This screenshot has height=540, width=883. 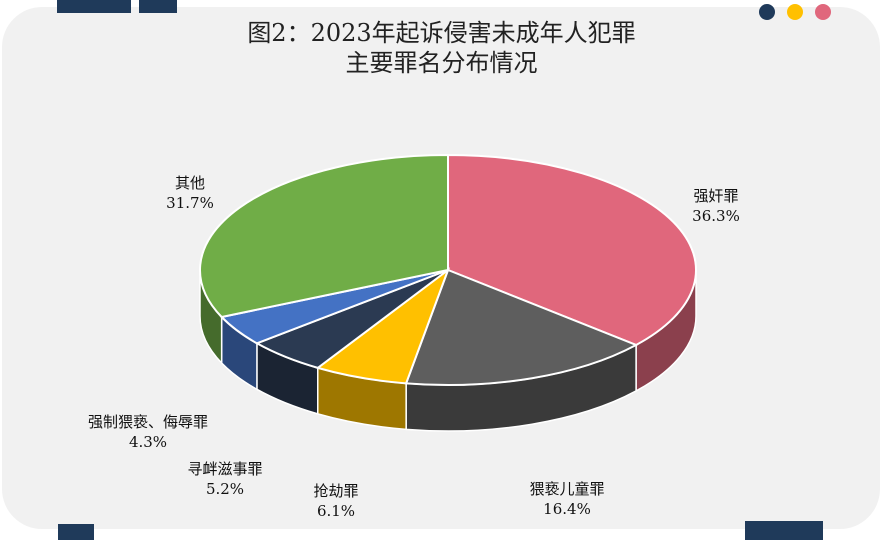 I want to click on slice-label-other-name: 其他, so click(x=189, y=183).